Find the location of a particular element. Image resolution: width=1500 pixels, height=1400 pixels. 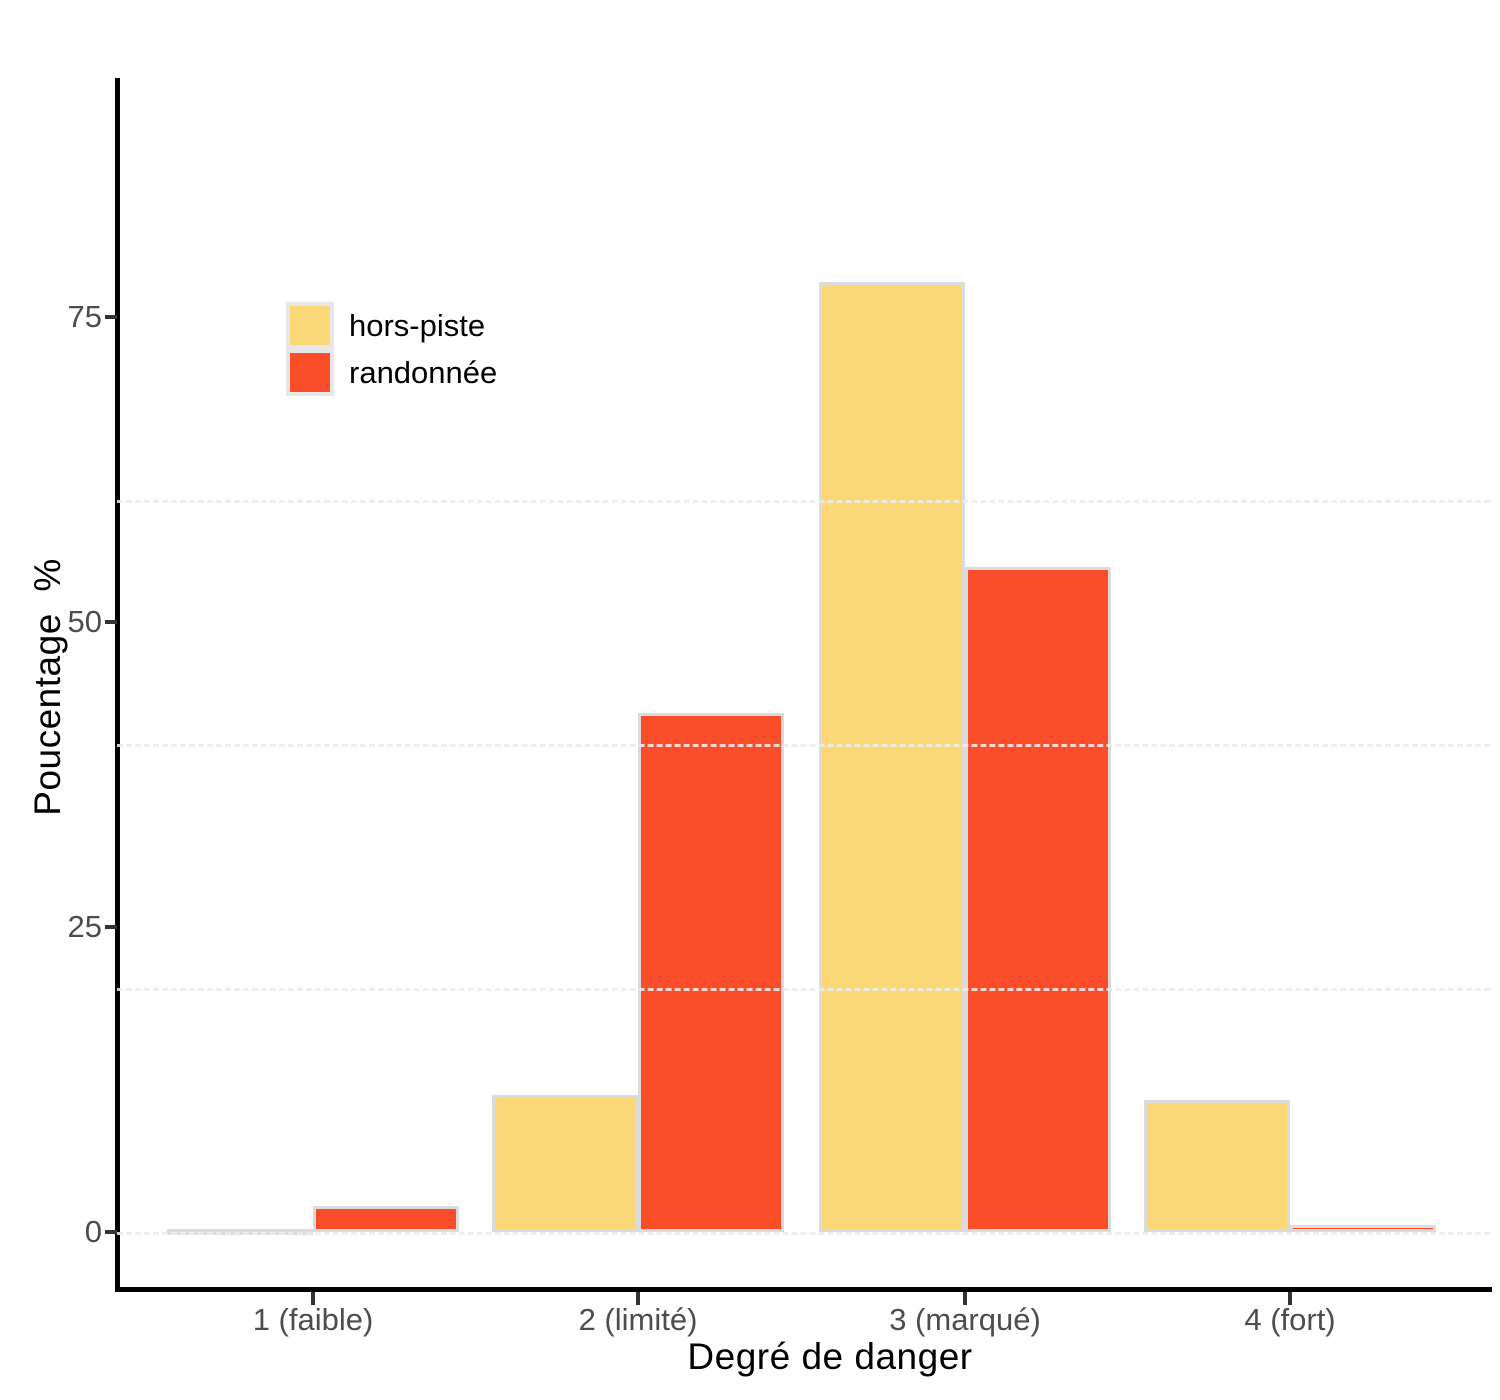

y-axis-line is located at coordinates (117, 684).